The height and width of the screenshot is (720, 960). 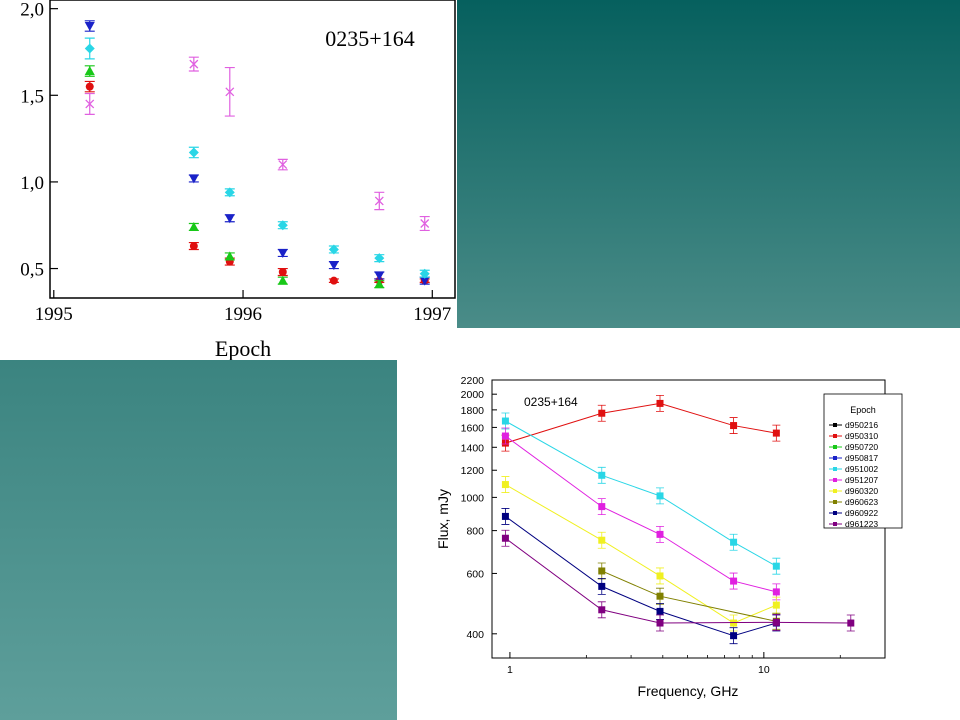 I want to click on legend-entry: d950310, so click(x=861, y=436).